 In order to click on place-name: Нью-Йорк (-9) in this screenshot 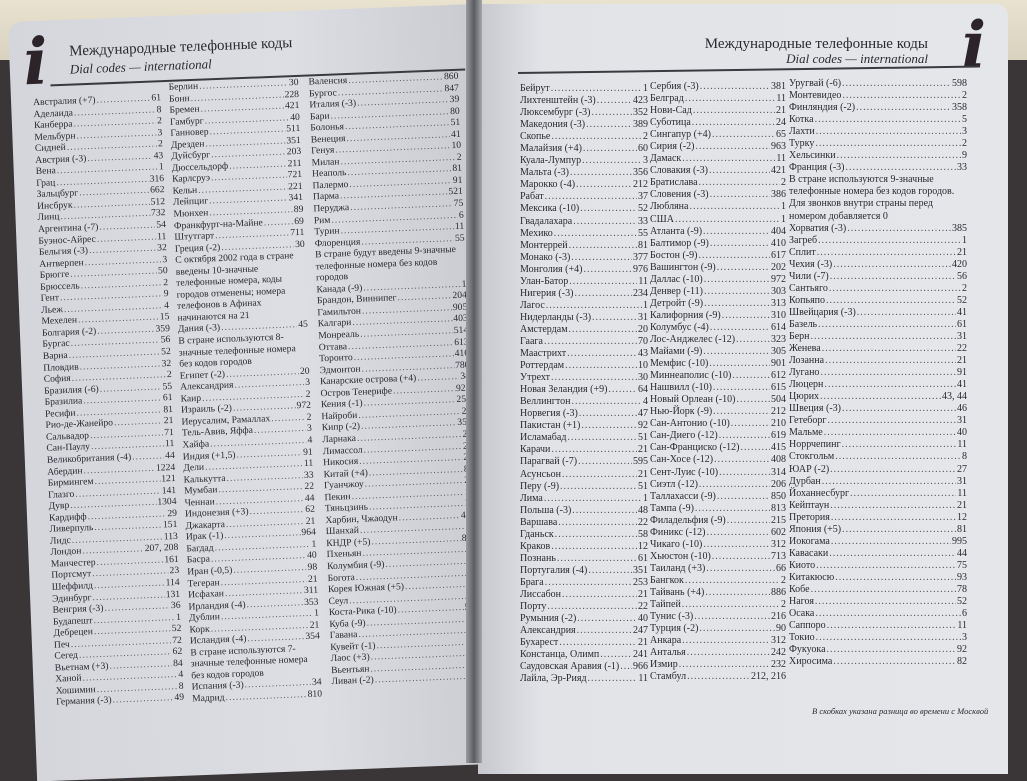, I will do `click(681, 412)`.